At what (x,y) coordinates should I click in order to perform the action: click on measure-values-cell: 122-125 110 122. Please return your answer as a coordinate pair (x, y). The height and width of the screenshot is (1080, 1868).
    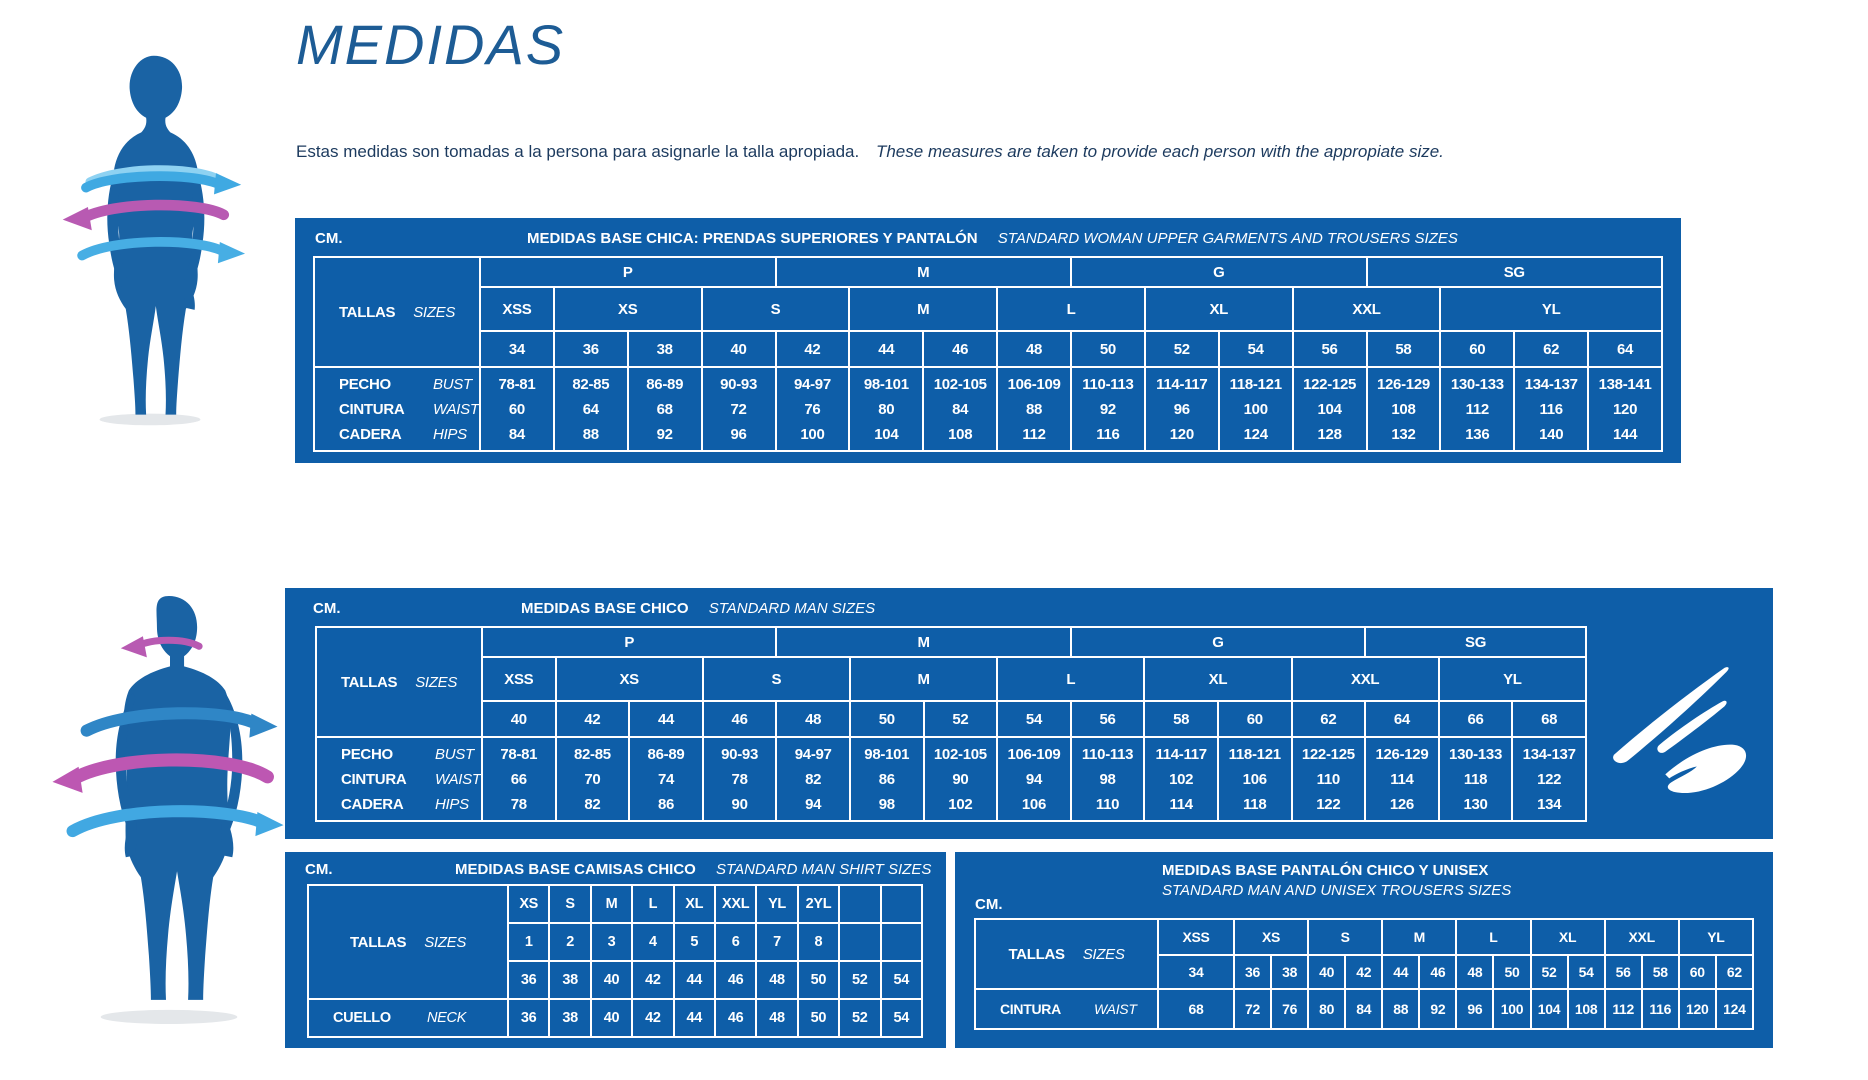
    Looking at the image, I should click on (1328, 779).